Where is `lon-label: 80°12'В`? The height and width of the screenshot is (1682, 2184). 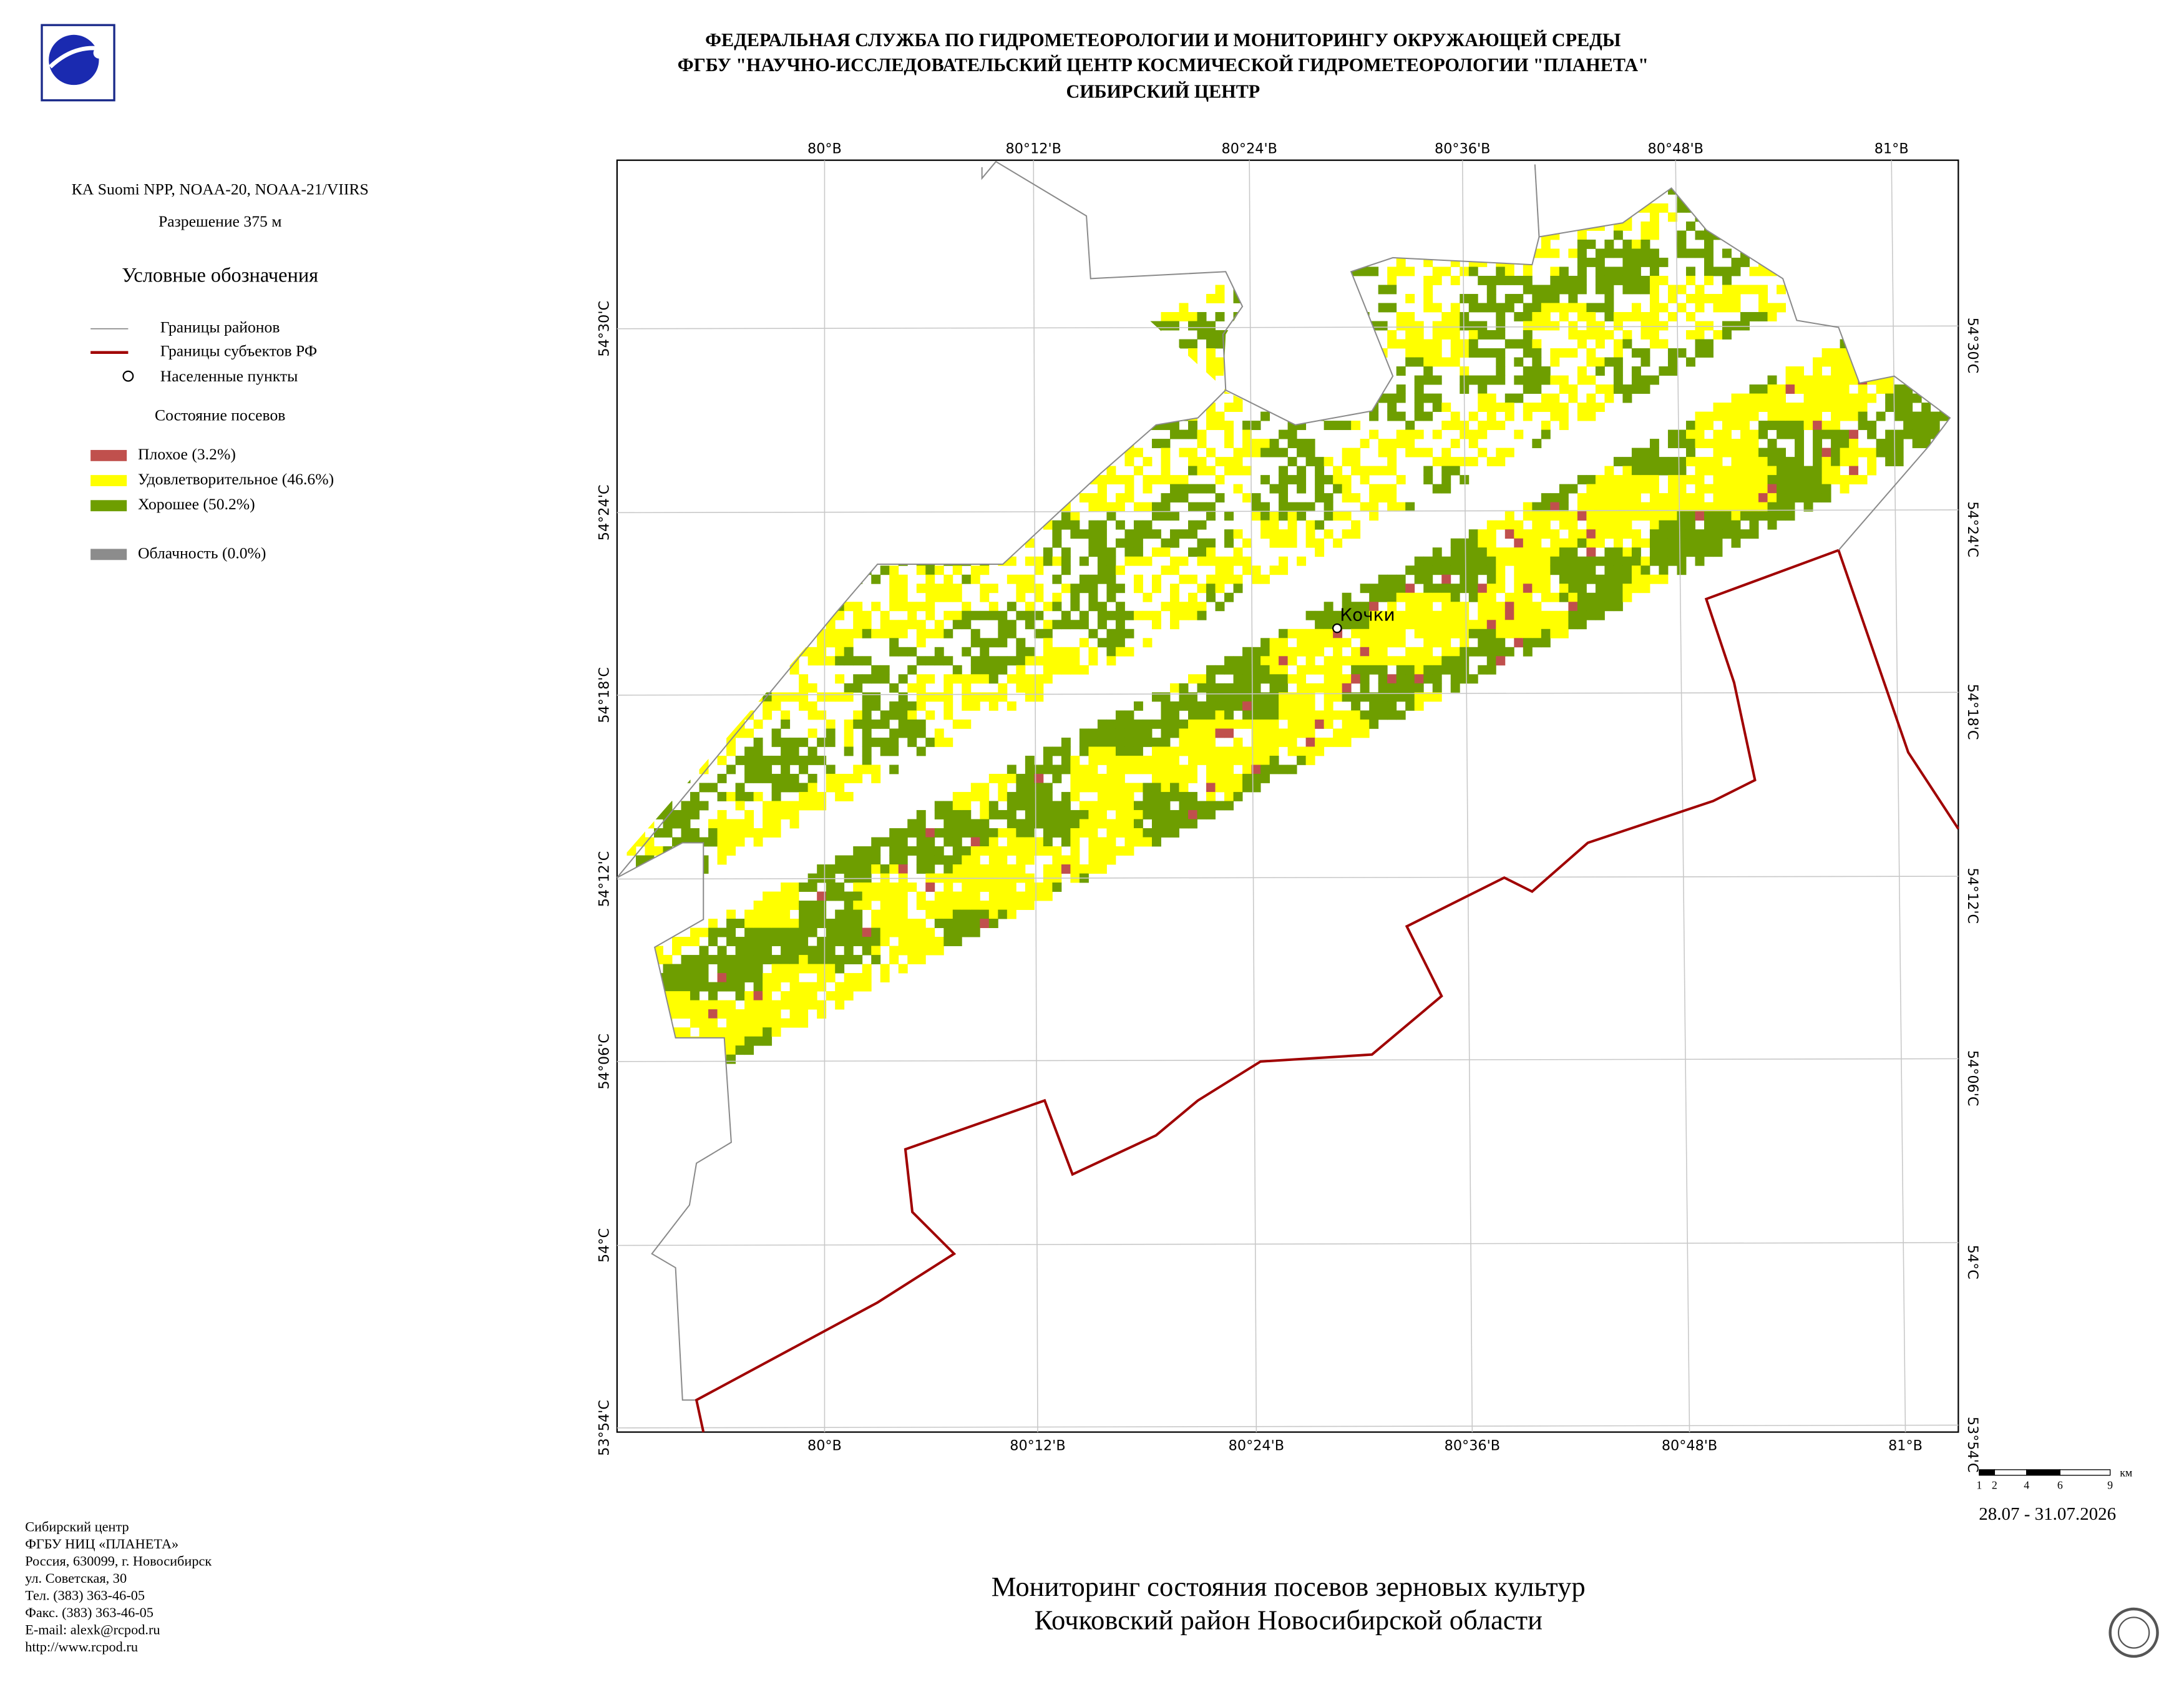 lon-label: 80°12'В is located at coordinates (1037, 1445).